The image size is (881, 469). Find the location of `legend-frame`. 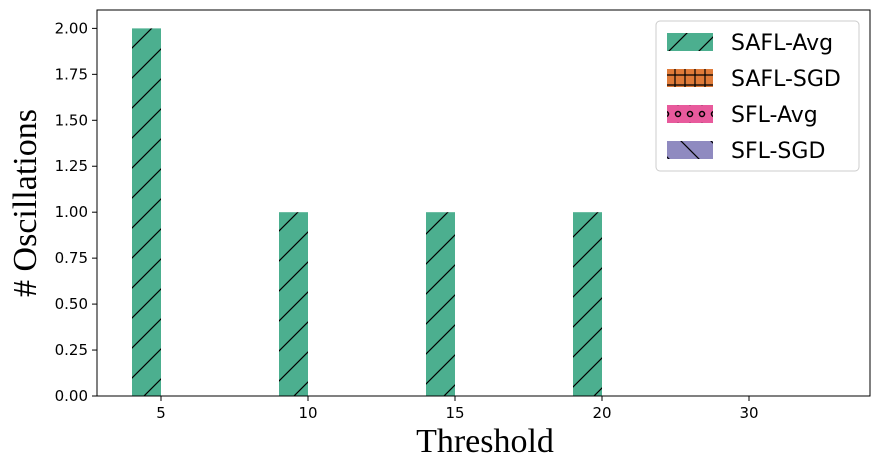

legend-frame is located at coordinates (757, 96).